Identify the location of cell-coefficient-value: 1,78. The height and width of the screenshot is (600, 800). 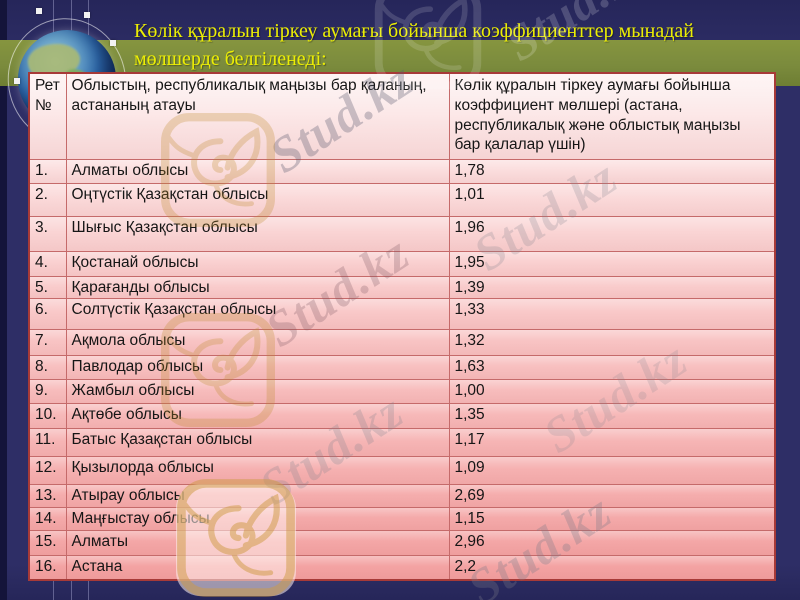
(612, 171).